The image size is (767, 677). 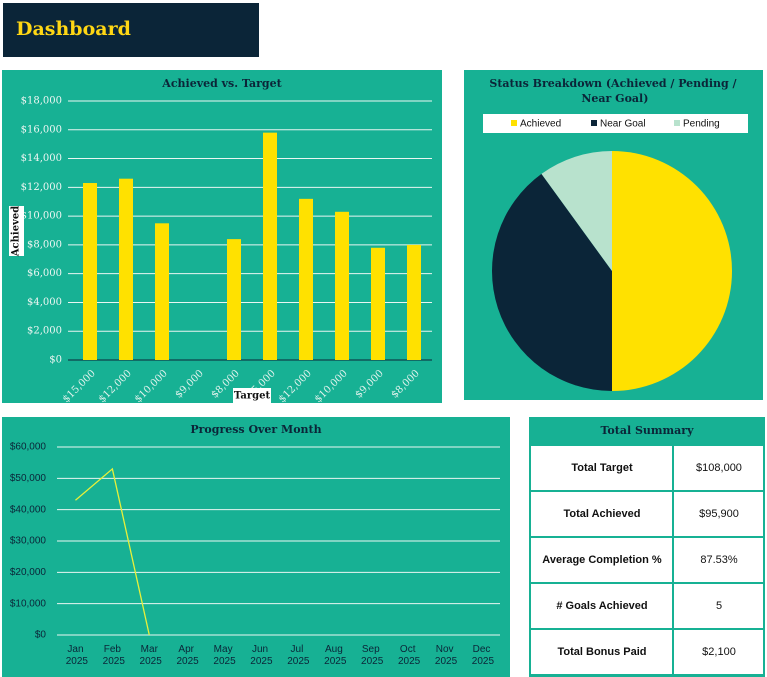 What do you see at coordinates (44, 273) in the screenshot?
I see `y-tick-label: $6,000` at bounding box center [44, 273].